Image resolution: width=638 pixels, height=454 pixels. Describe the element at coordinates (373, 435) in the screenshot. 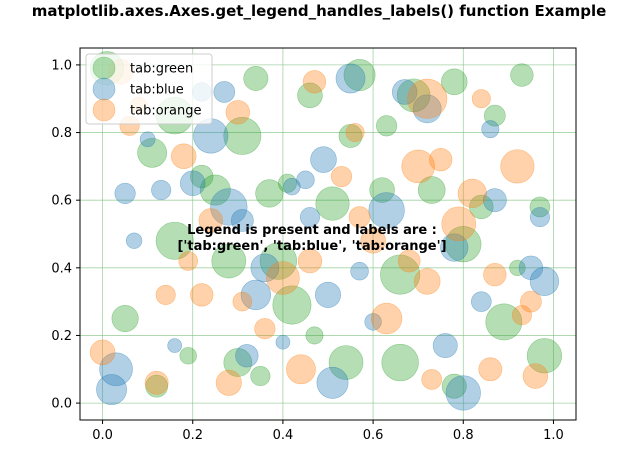

I see `x-tick-label: 0.6` at that location.